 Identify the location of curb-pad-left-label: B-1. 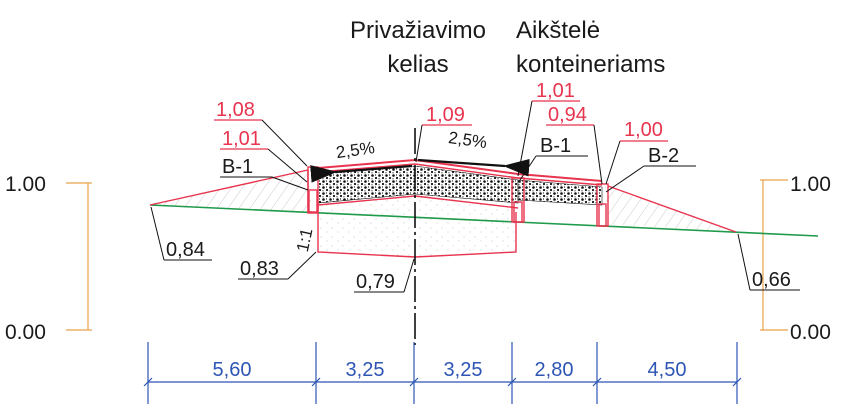
(555, 146).